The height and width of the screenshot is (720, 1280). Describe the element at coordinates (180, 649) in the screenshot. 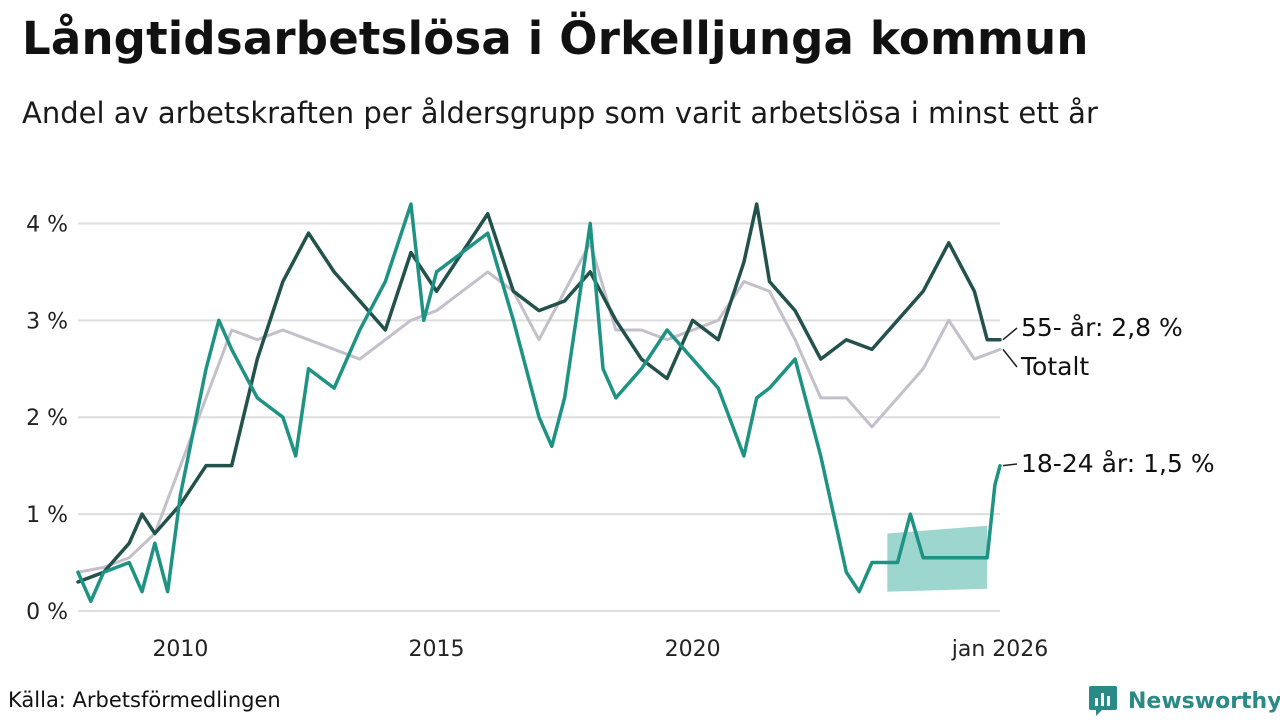

I see `x-tick-label: 2010` at that location.